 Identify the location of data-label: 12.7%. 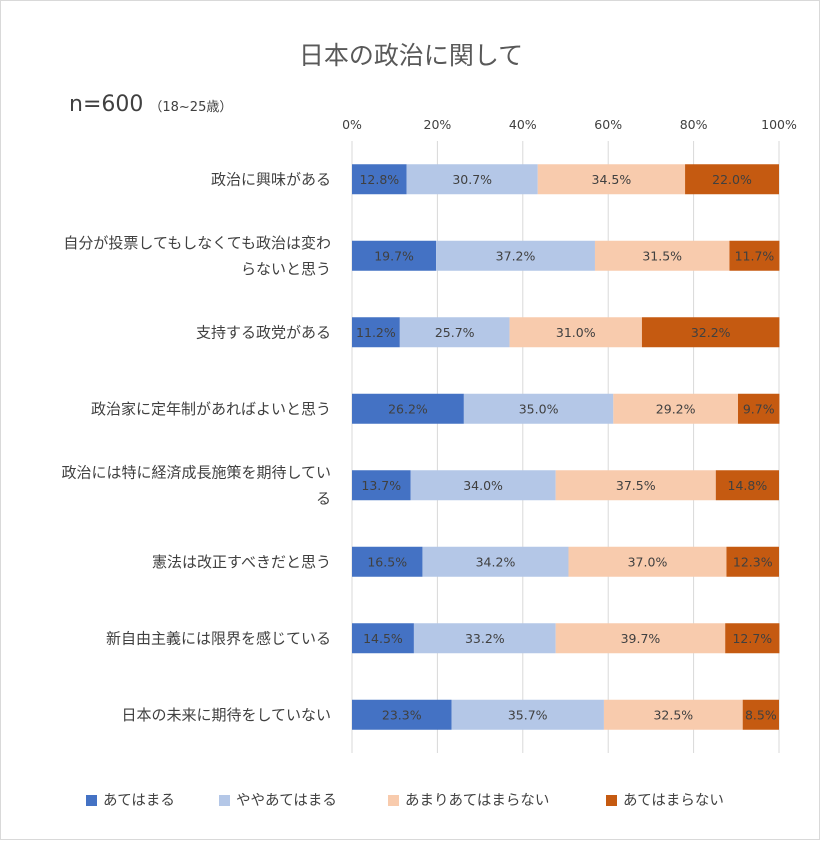
(752, 638).